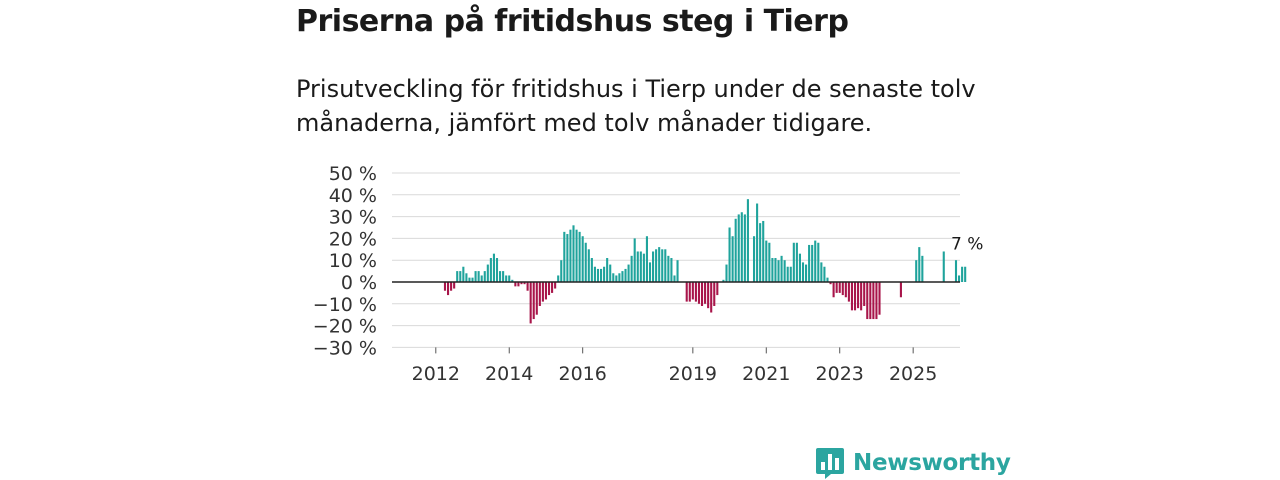 The height and width of the screenshot is (480, 1280). I want to click on x-tick-label: 2023, so click(840, 374).